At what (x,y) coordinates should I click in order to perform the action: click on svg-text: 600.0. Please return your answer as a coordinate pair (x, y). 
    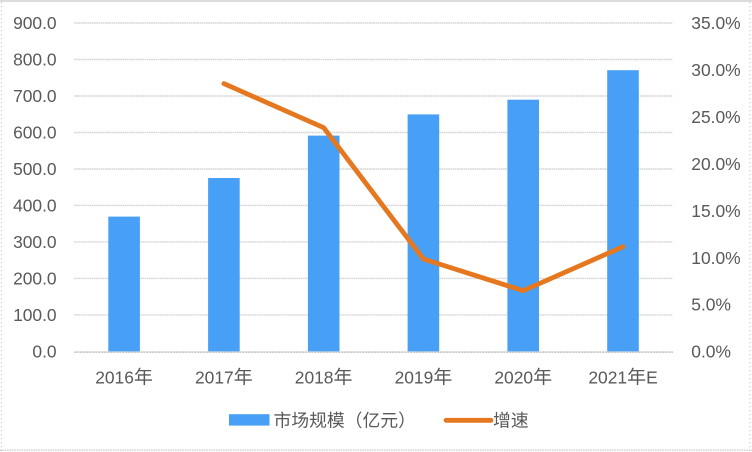
    Looking at the image, I should click on (35, 133).